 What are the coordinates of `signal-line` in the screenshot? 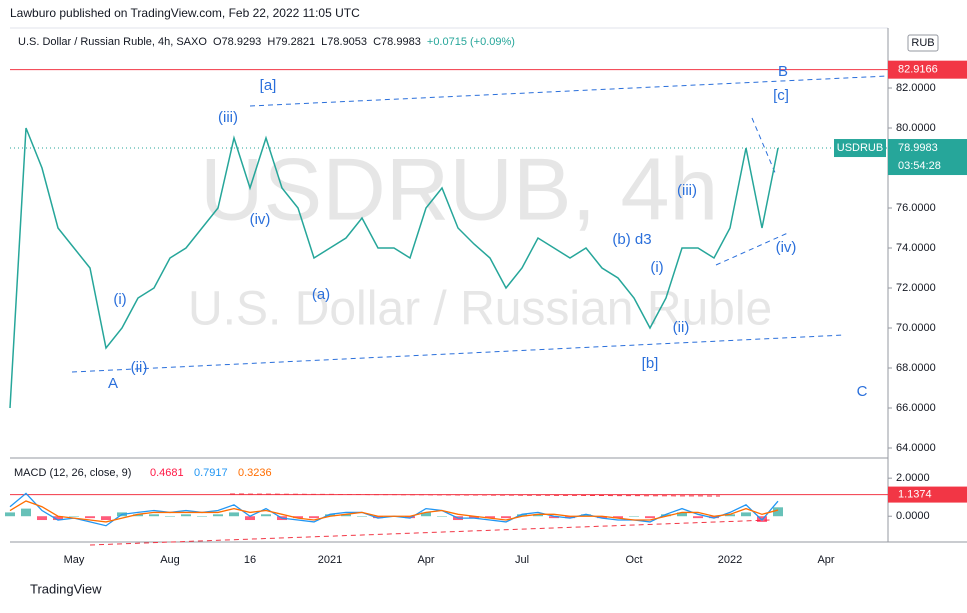 It's located at (394, 511).